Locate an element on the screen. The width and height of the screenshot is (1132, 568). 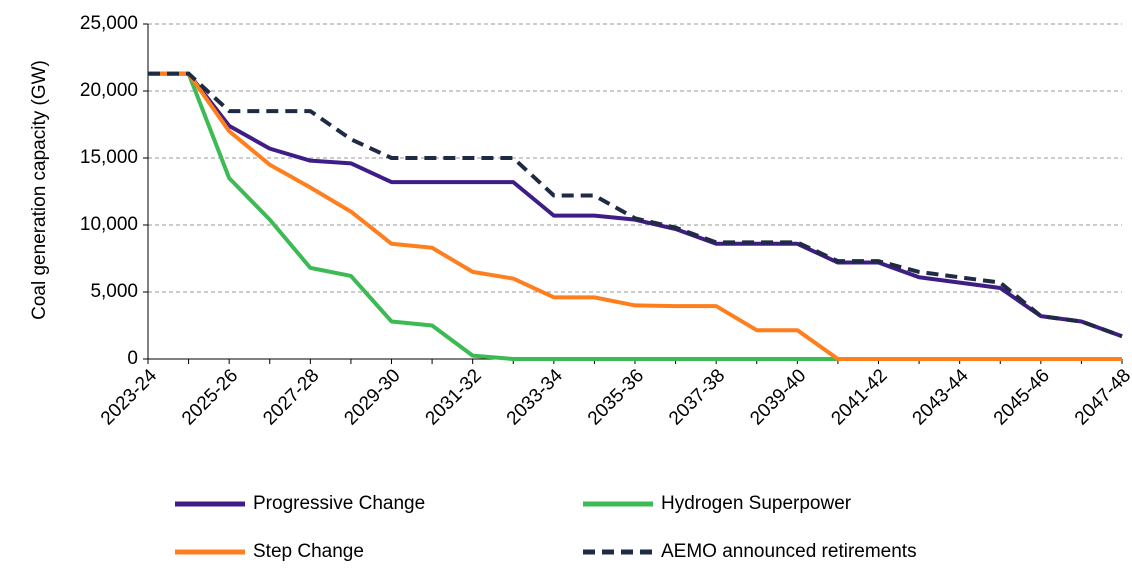
x-tick-label: 2037-38 is located at coordinates (697, 397).